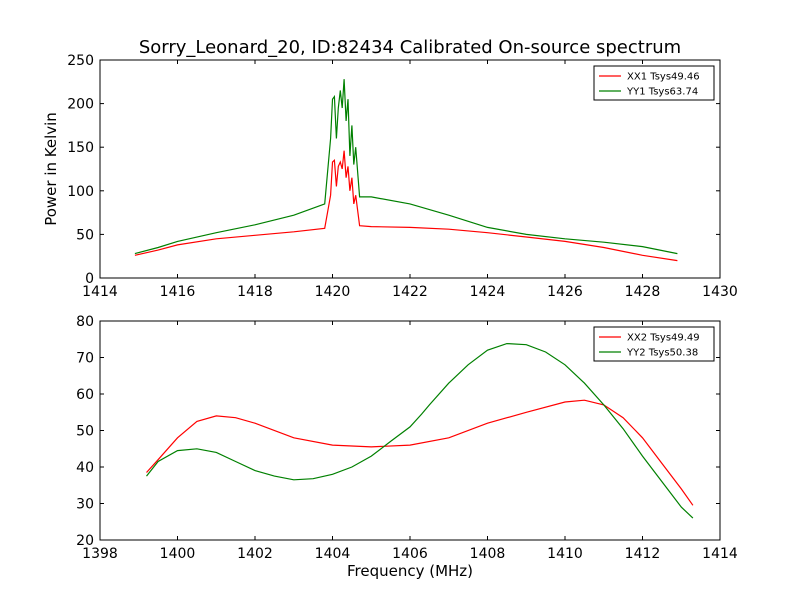 The height and width of the screenshot is (600, 800). What do you see at coordinates (488, 292) in the screenshot?
I see `x-tick-label: 1424` at bounding box center [488, 292].